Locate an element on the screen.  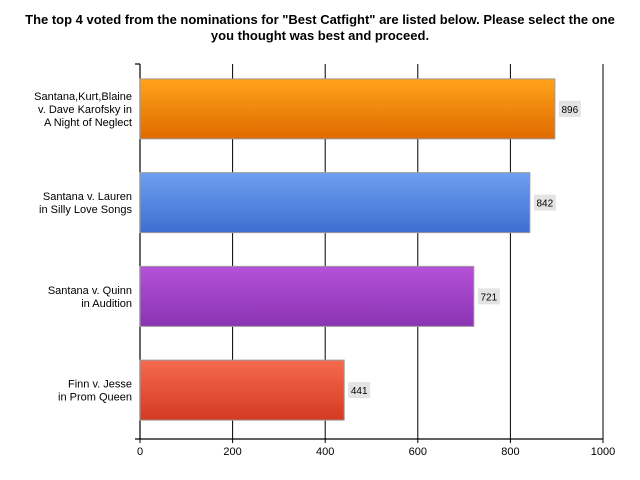
data-label: 721 is located at coordinates (488, 297).